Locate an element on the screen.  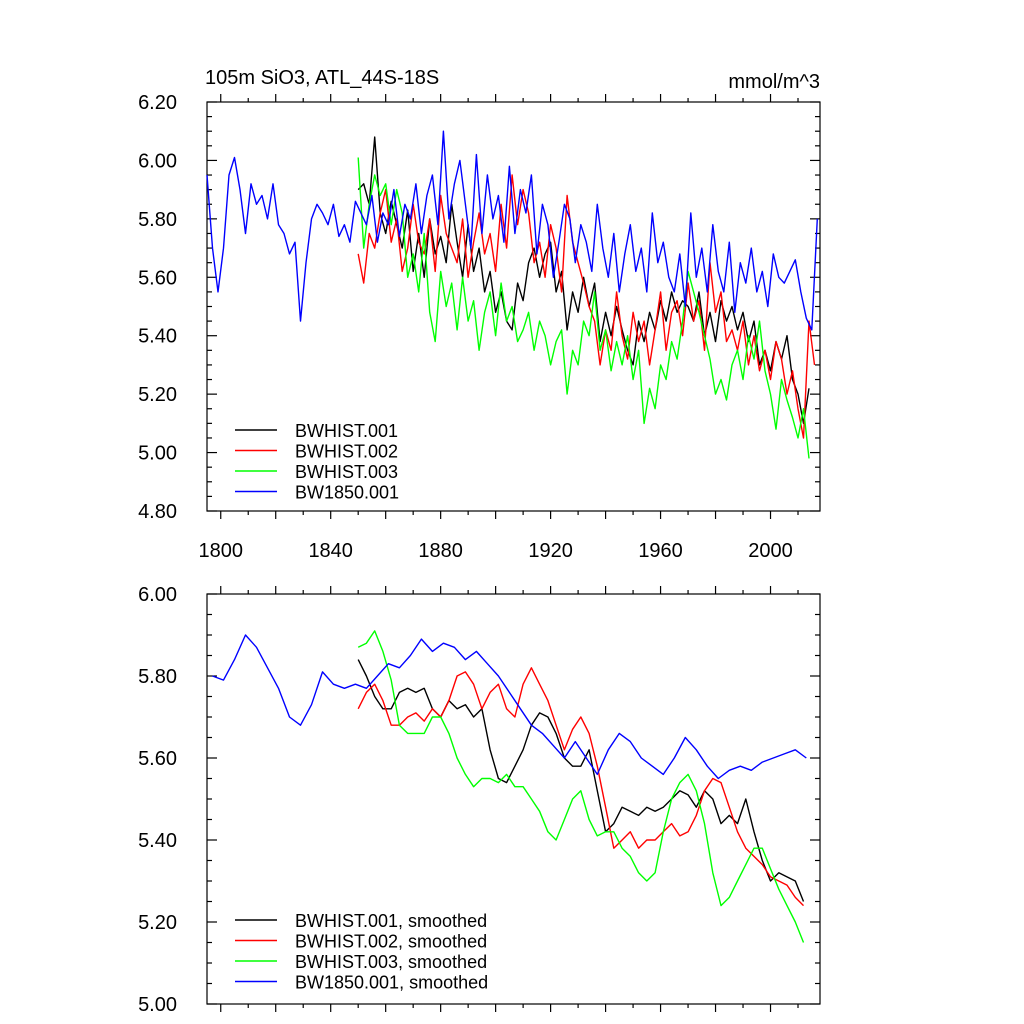
legend-label: BW1850.001 is located at coordinates (347, 493).